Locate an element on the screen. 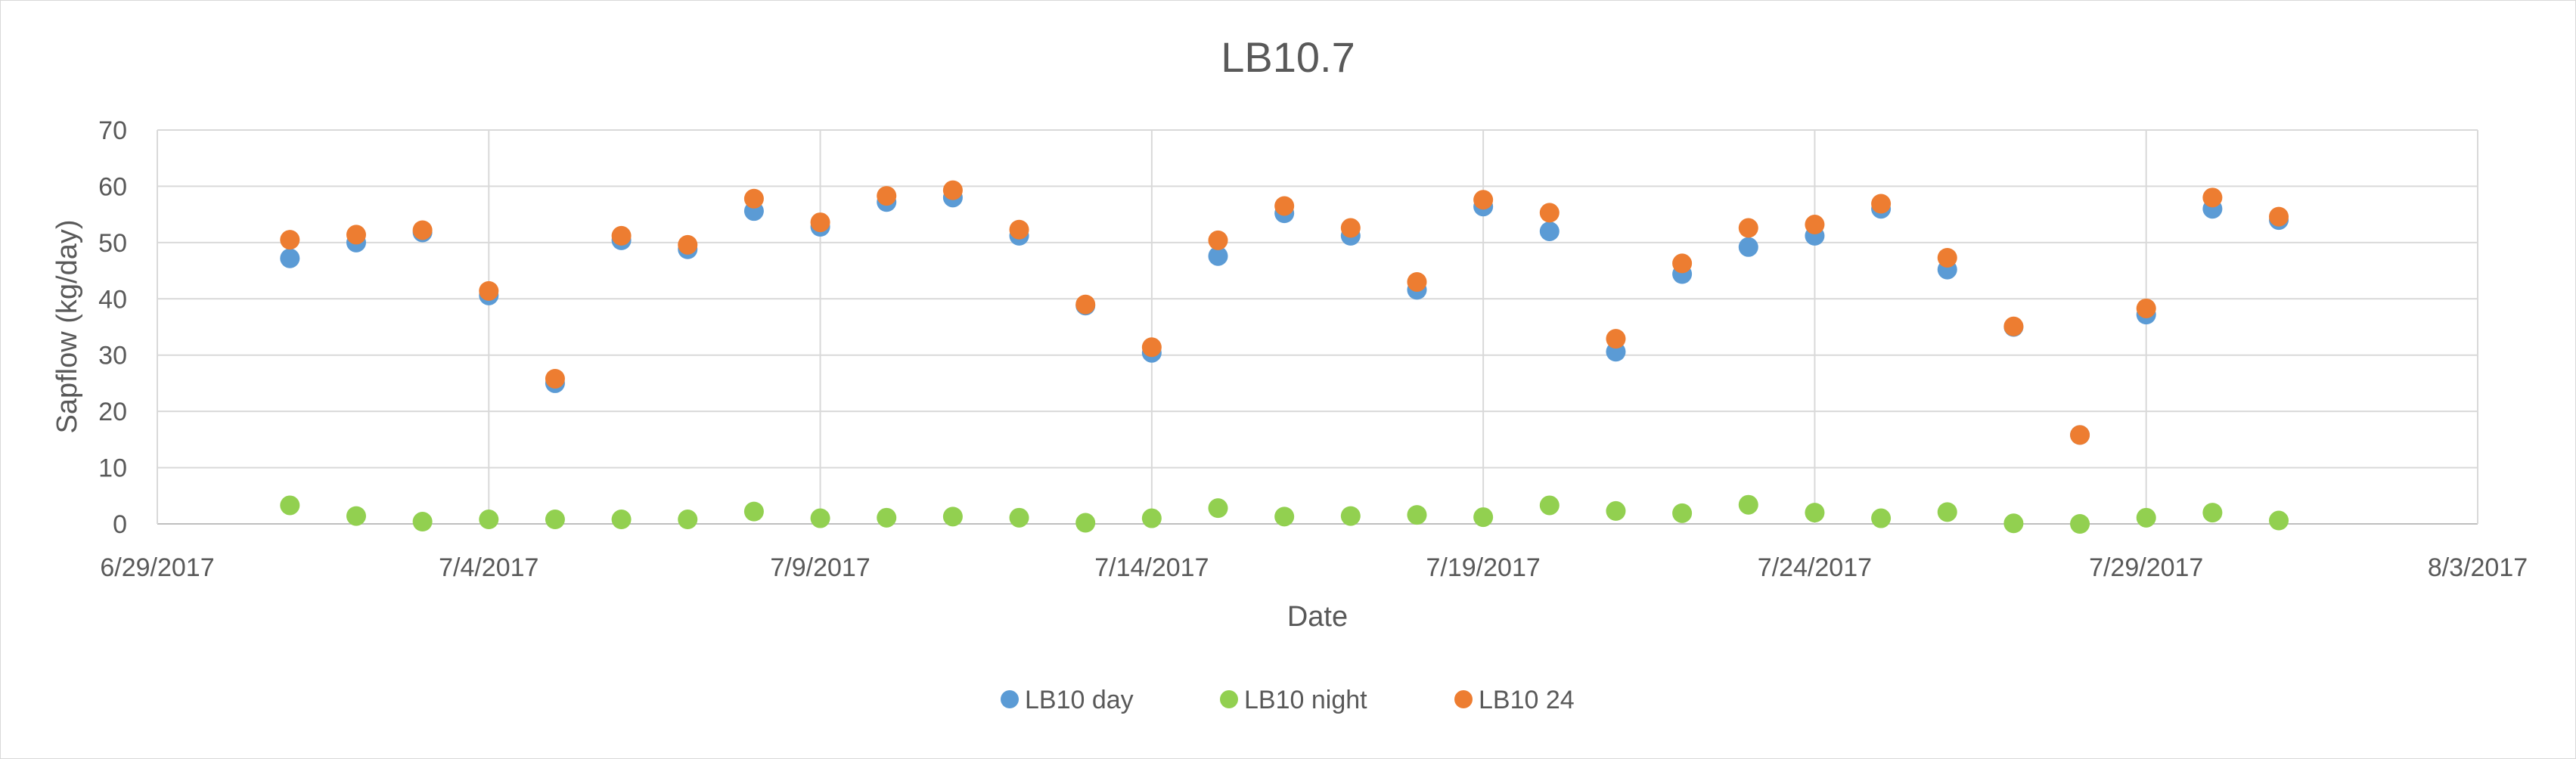  legend: LB10 day LB10 night LB10 24 is located at coordinates (1288, 700).